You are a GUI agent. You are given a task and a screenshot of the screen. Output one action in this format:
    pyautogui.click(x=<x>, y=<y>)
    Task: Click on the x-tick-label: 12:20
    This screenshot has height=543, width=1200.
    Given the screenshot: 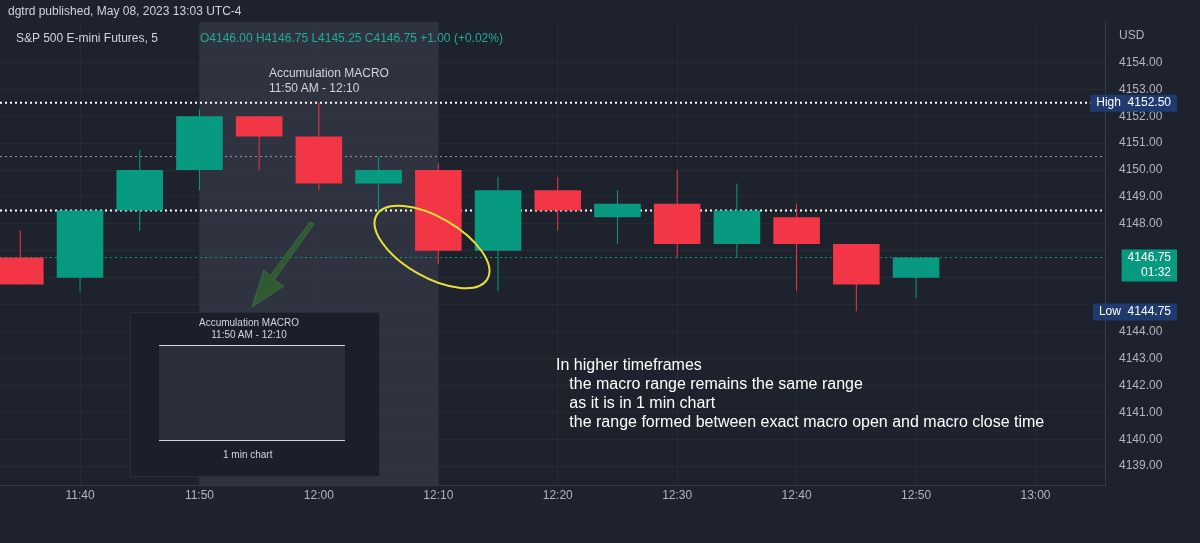 What is the action you would take?
    pyautogui.click(x=558, y=494)
    